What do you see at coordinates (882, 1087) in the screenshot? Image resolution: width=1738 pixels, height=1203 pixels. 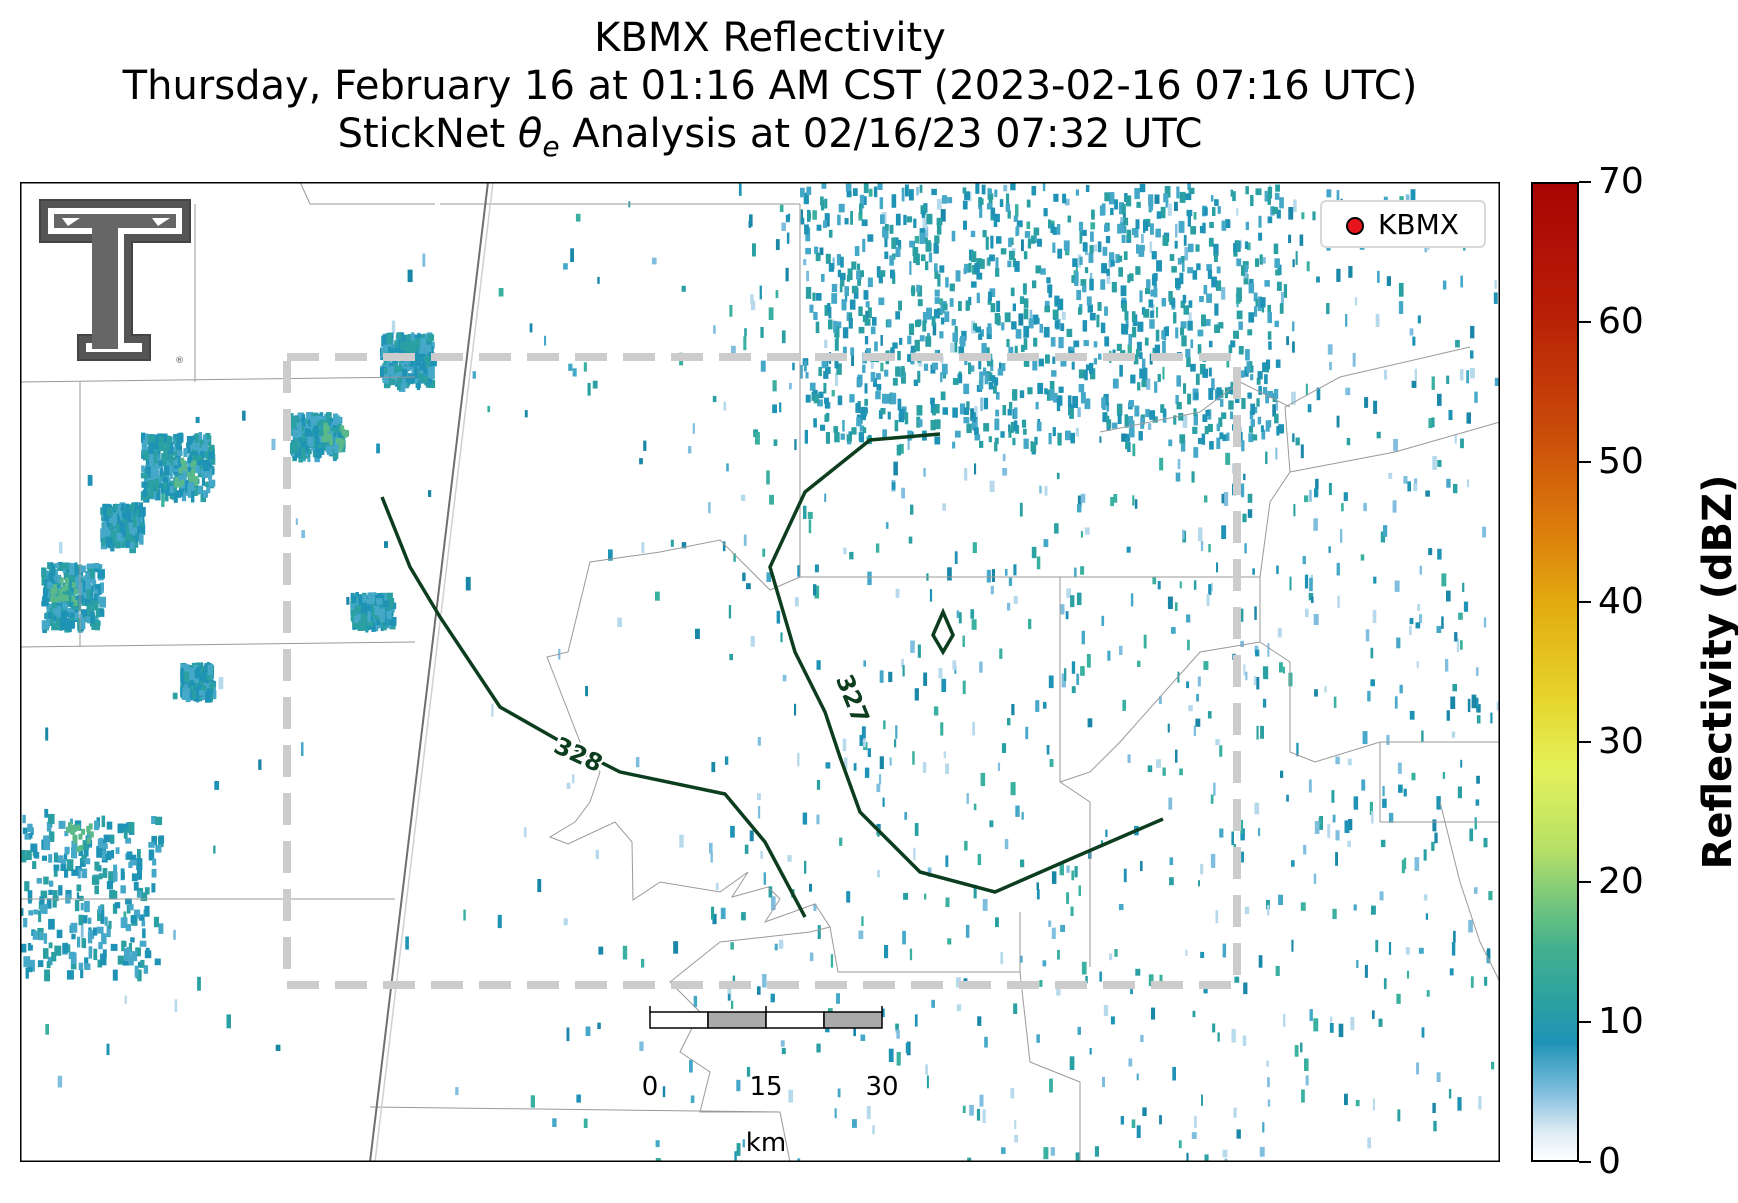 I see `scale-tick-30: 30` at bounding box center [882, 1087].